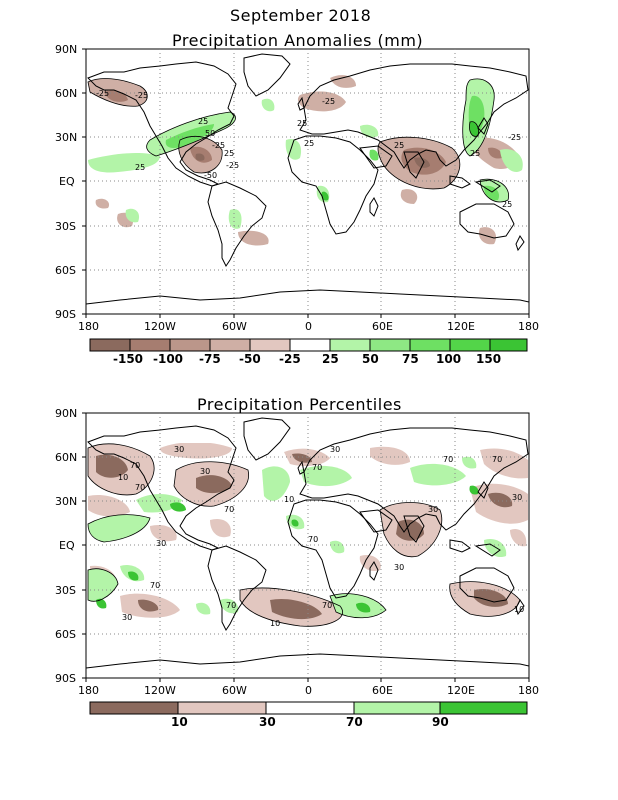 This screenshot has height=800, width=618. Describe the element at coordinates (65, 634) in the screenshot. I see `map2-lat-label: 60S` at that location.